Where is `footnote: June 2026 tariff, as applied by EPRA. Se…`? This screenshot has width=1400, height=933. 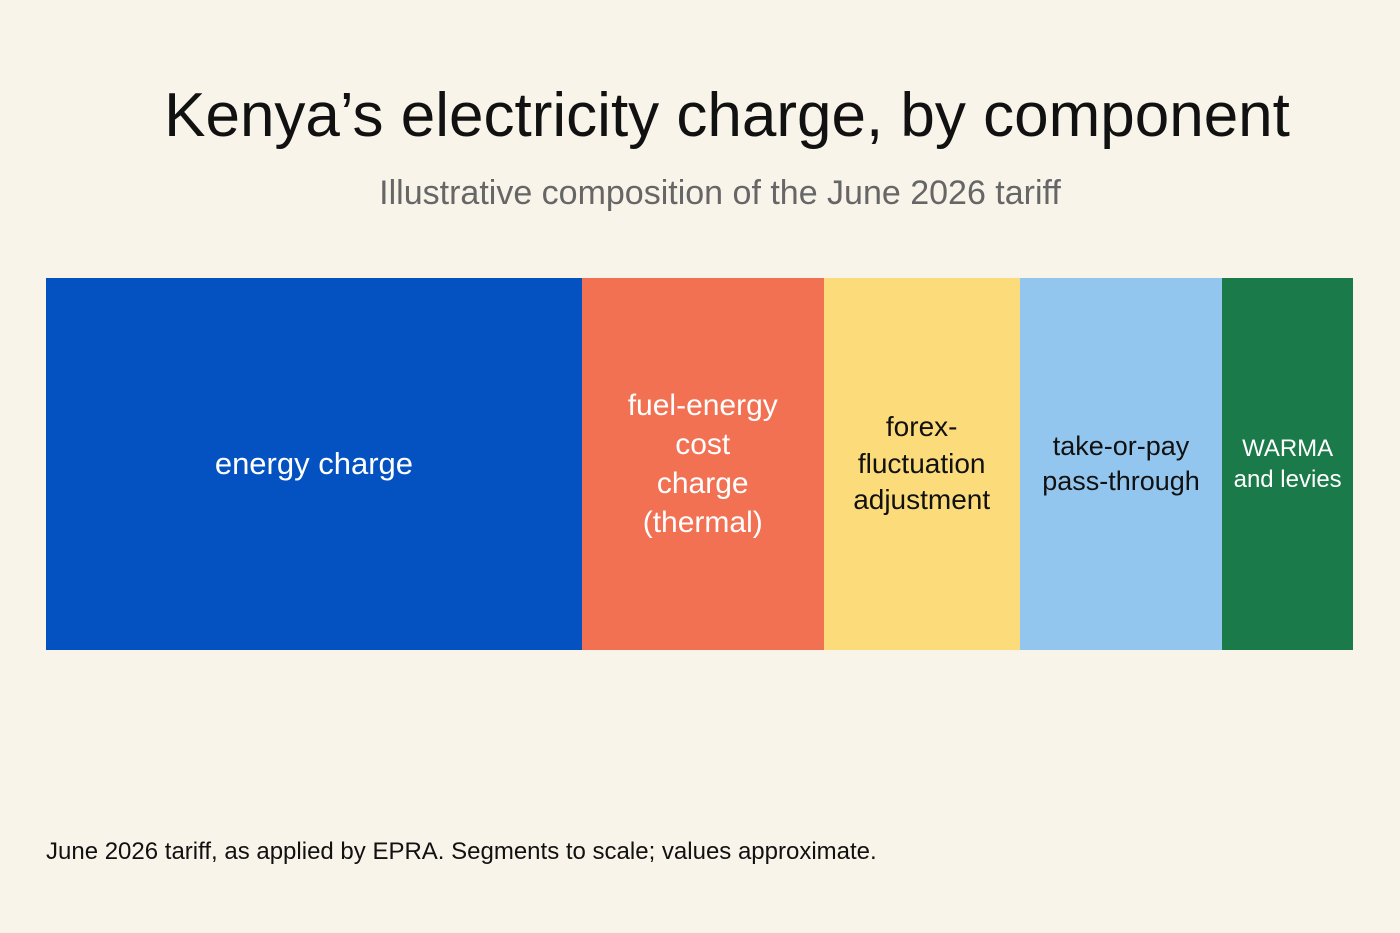 footnote: June 2026 tariff, as applied by EPRA. Se… is located at coordinates (461, 851).